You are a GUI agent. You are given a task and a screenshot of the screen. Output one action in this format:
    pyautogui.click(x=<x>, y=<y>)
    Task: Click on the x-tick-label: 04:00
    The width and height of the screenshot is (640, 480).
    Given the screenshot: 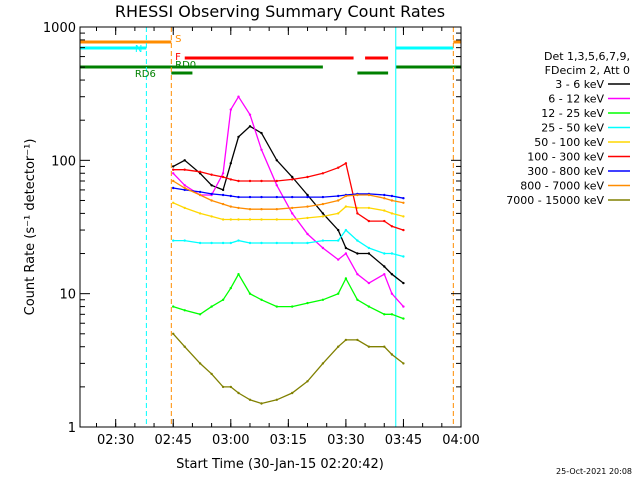 What is the action you would take?
    pyautogui.click(x=460, y=440)
    